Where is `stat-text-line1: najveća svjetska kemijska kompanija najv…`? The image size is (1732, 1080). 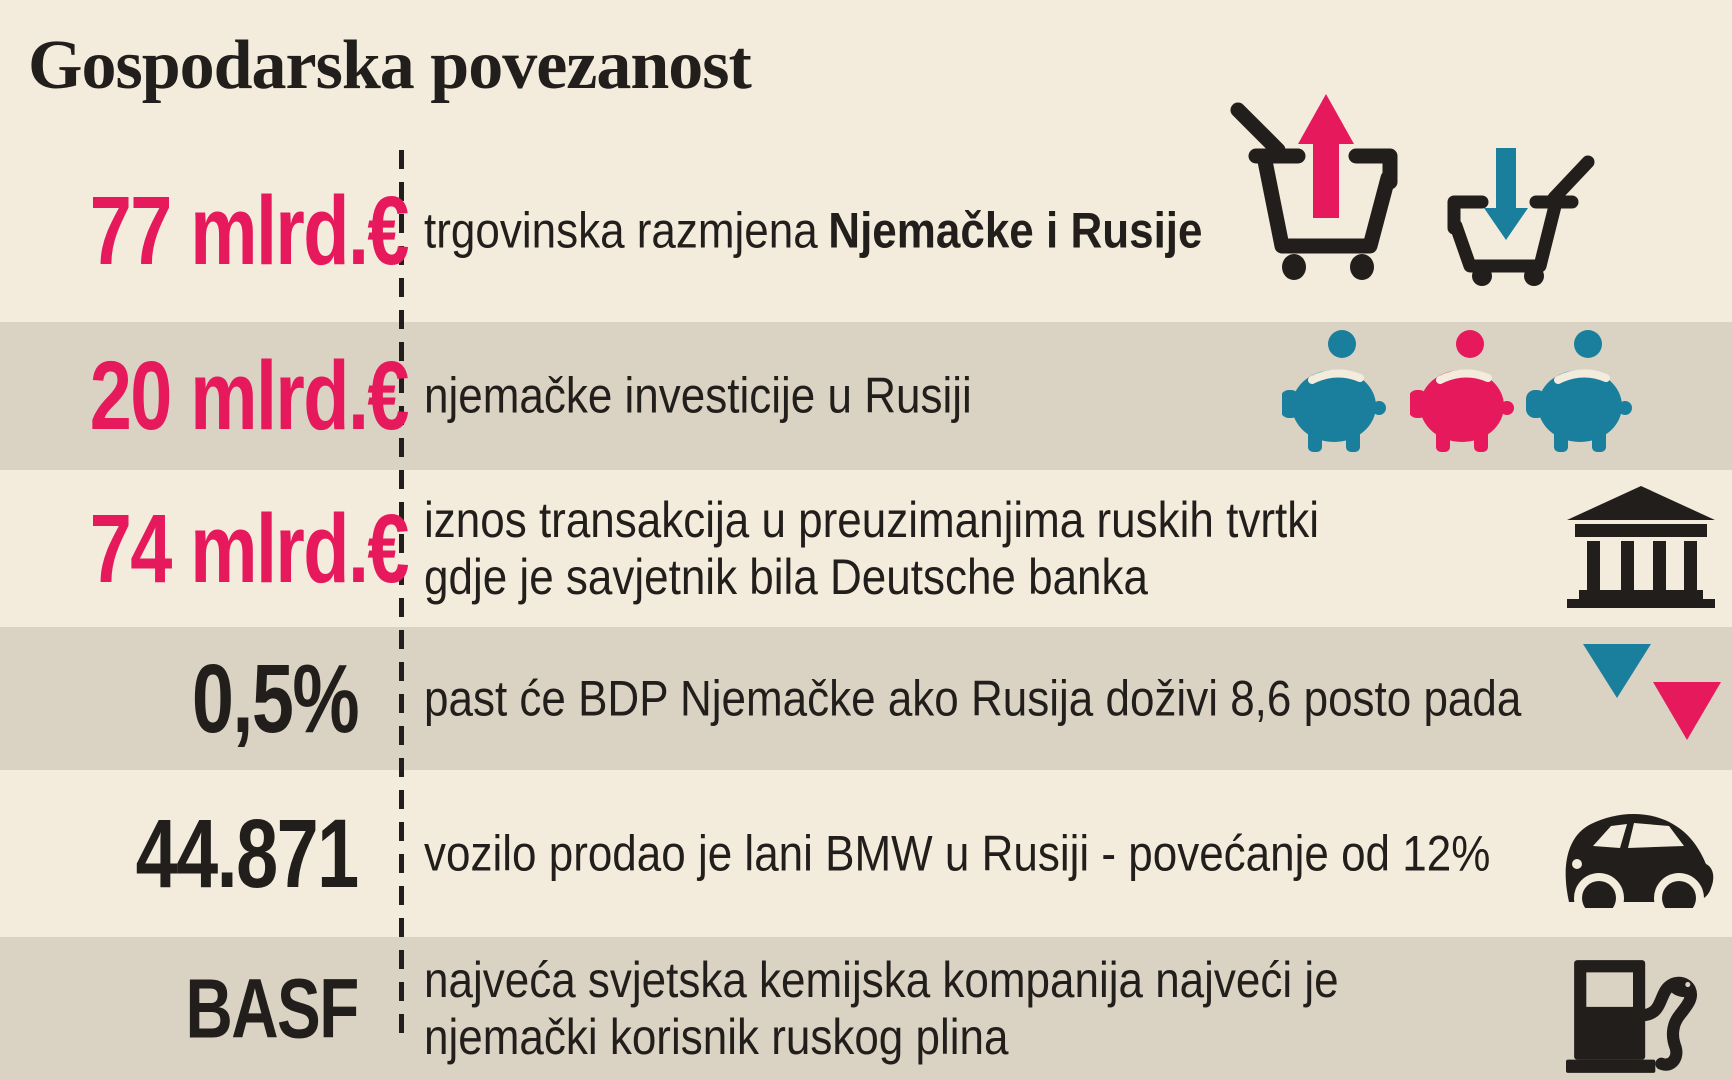 stat-text-line1: najveća svjetska kemijska kompanija najv… is located at coordinates (881, 979).